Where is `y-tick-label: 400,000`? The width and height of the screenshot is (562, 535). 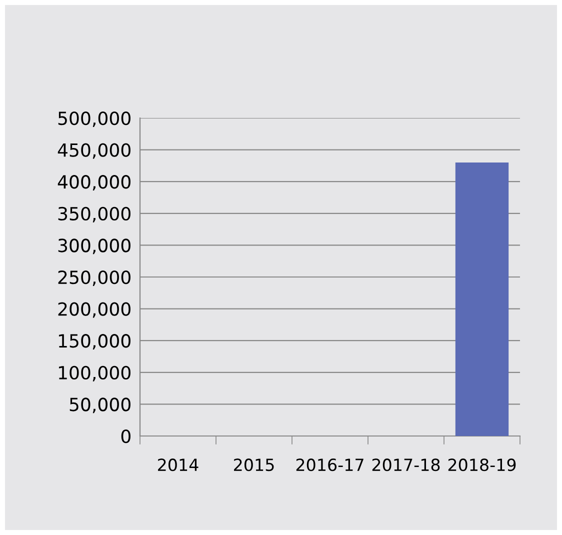 y-tick-label: 400,000 is located at coordinates (94, 183).